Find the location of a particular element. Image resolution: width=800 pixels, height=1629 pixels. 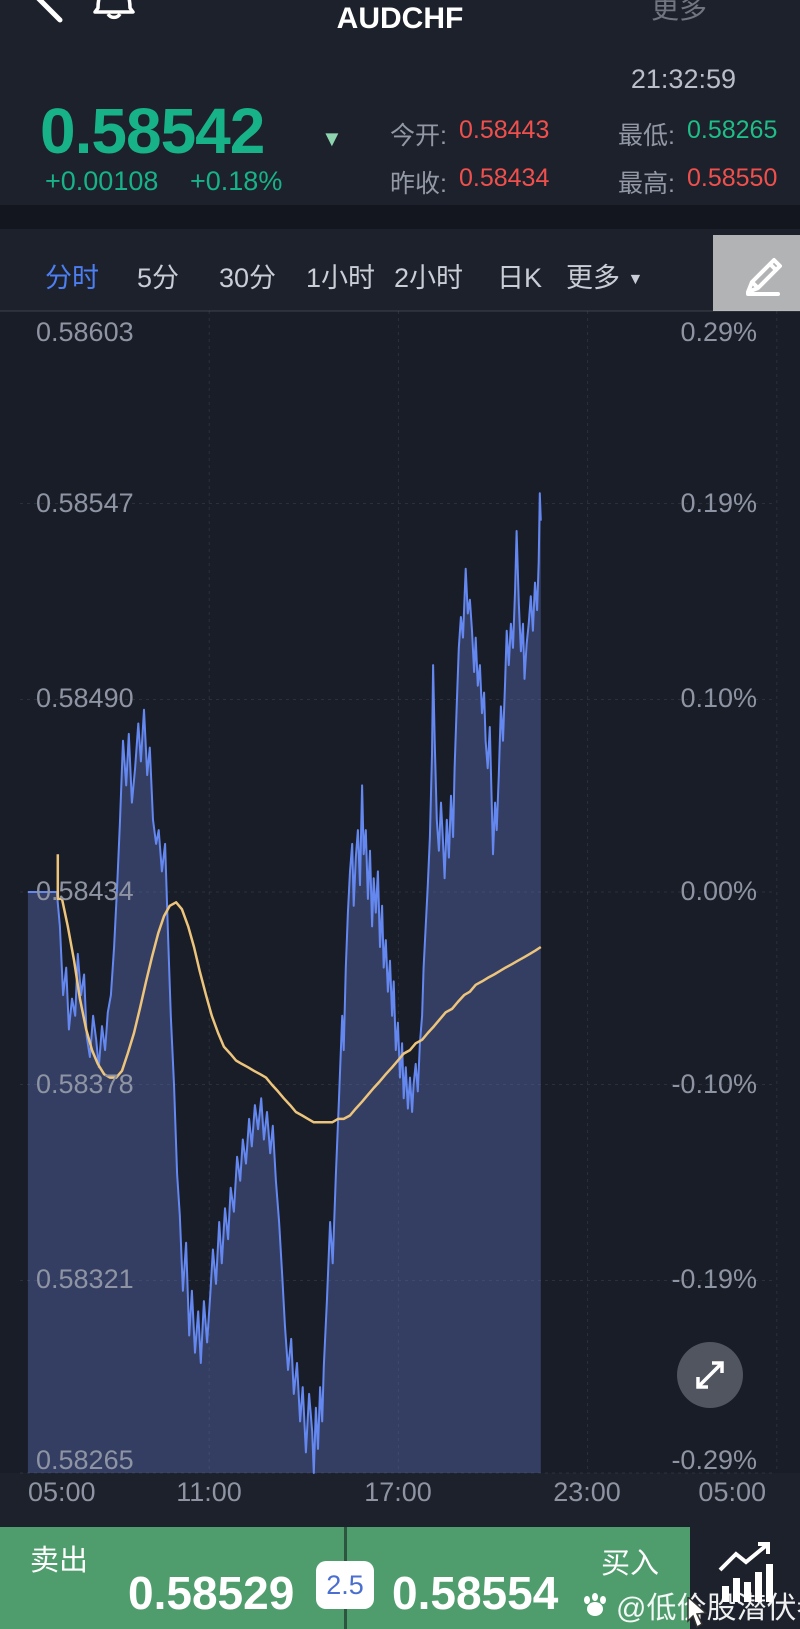

draw-tool-button is located at coordinates (756, 274).